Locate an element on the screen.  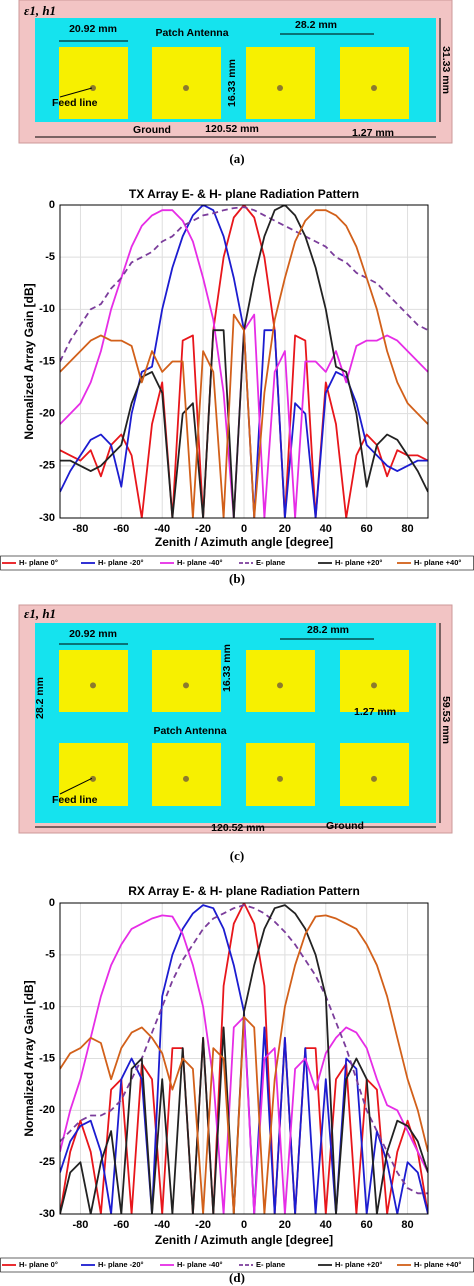
chart-title: RX Array E- & H- plane Radiation Pattern is located at coordinates (244, 891).